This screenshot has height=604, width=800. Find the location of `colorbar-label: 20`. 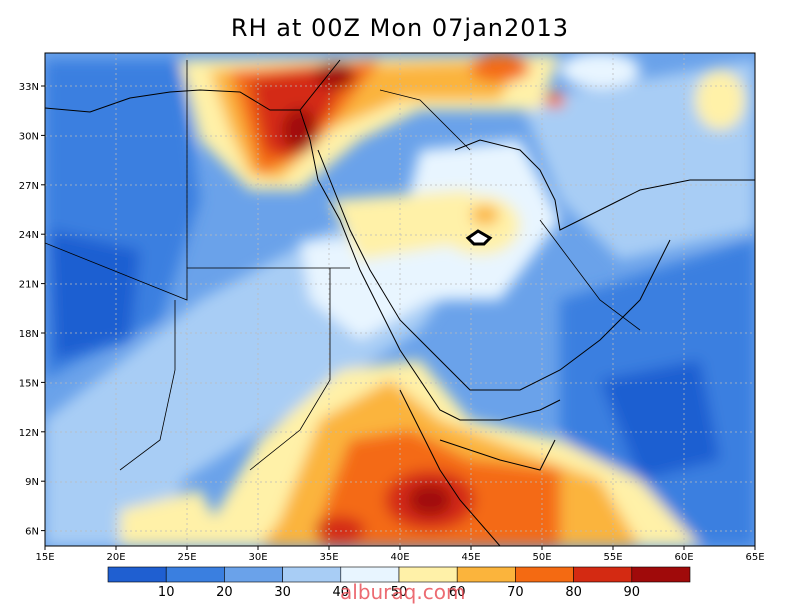

colorbar-label: 20 is located at coordinates (224, 592).